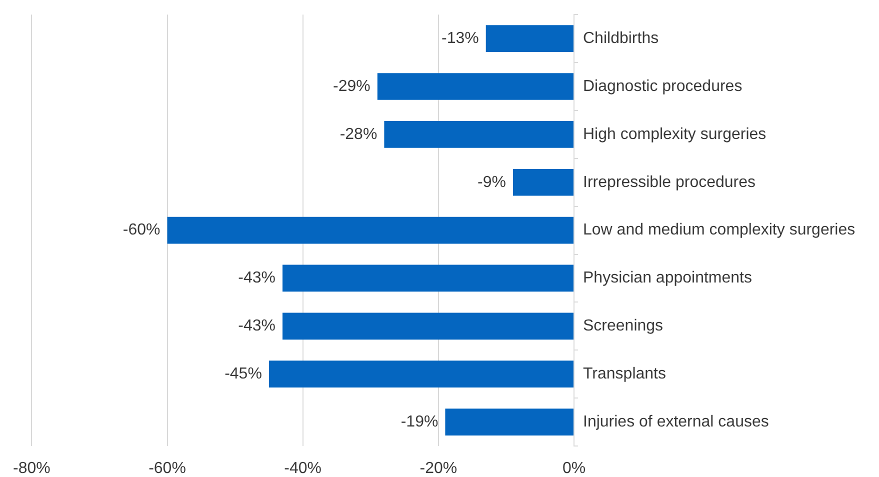 This screenshot has height=477, width=879. Describe the element at coordinates (674, 134) in the screenshot. I see `y-tick-label: High complexity surgeries` at that location.